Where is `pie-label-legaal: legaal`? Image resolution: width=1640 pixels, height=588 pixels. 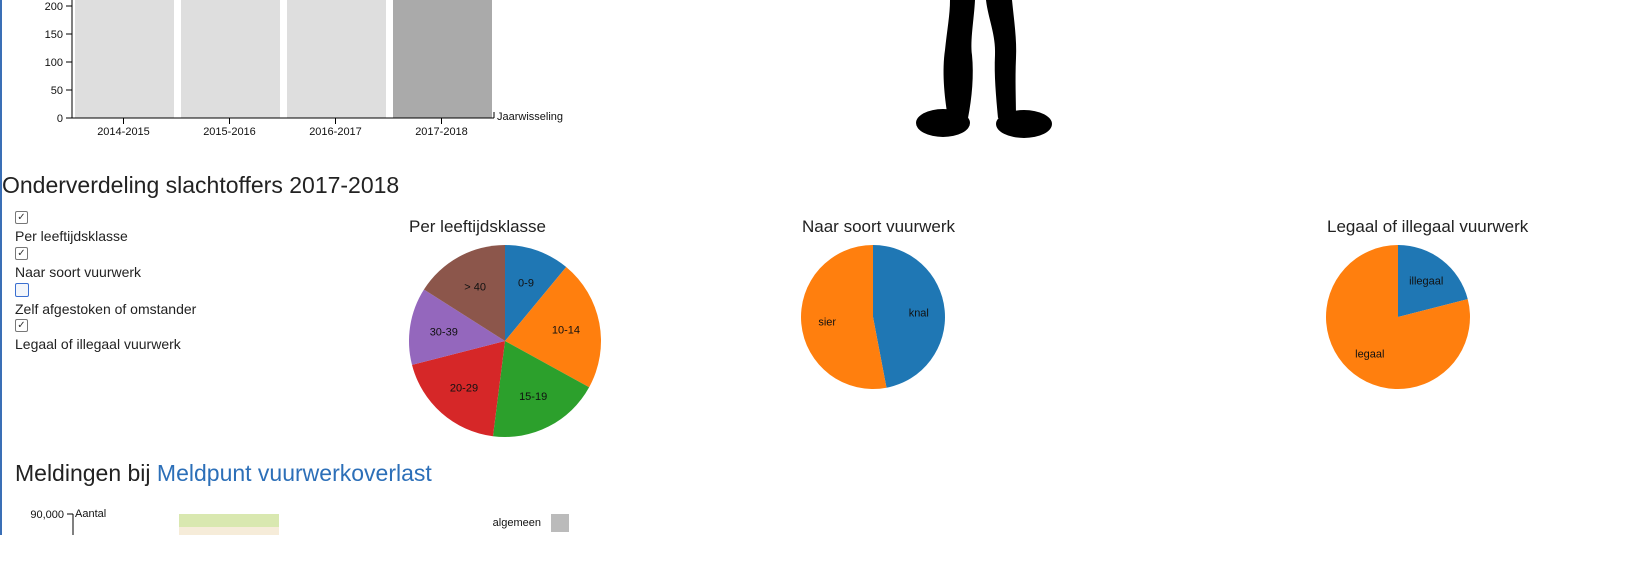 pie-label-legaal: legaal is located at coordinates (1369, 354).